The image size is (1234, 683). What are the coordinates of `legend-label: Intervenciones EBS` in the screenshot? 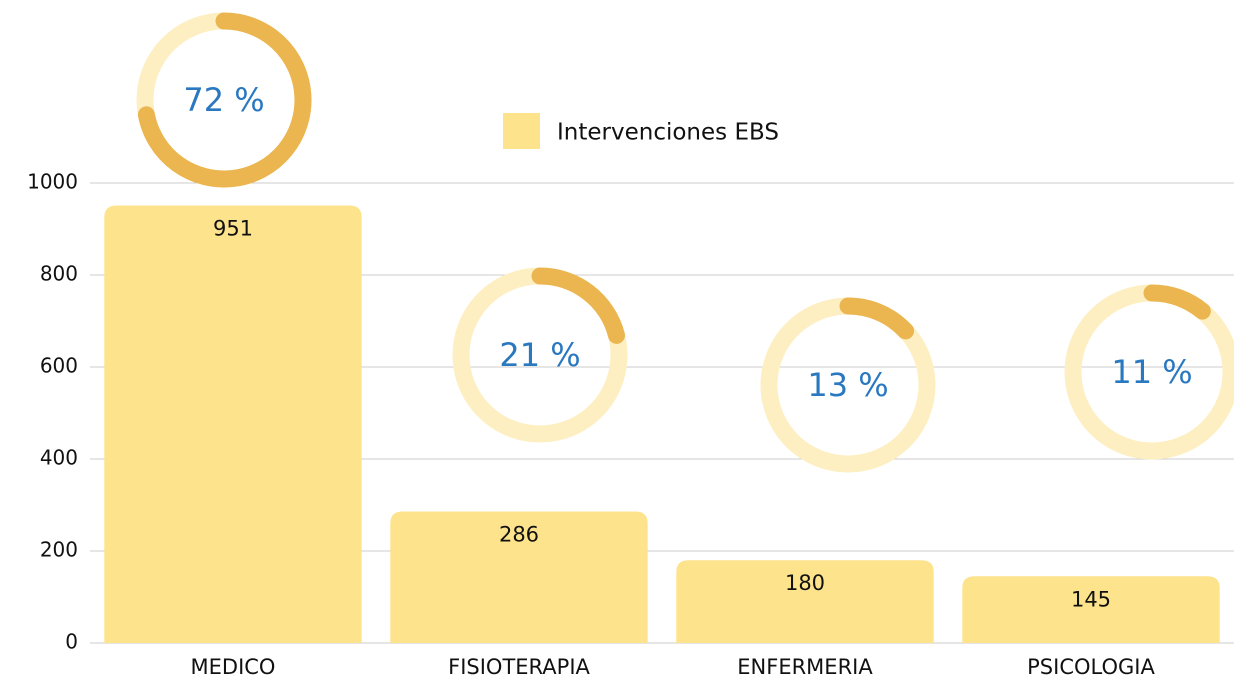 It's located at (668, 133).